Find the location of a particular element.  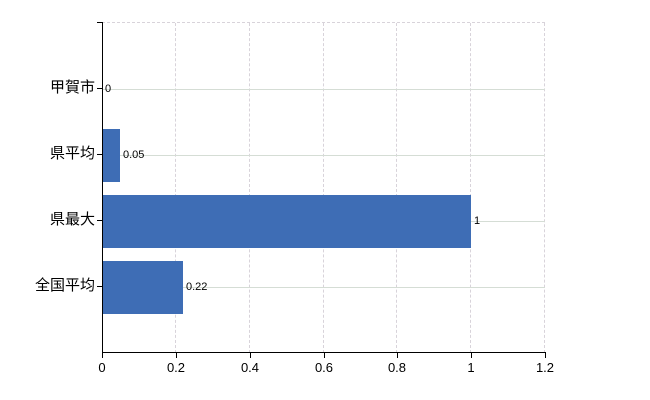

x-tick-label: 0.4 is located at coordinates (250, 367).